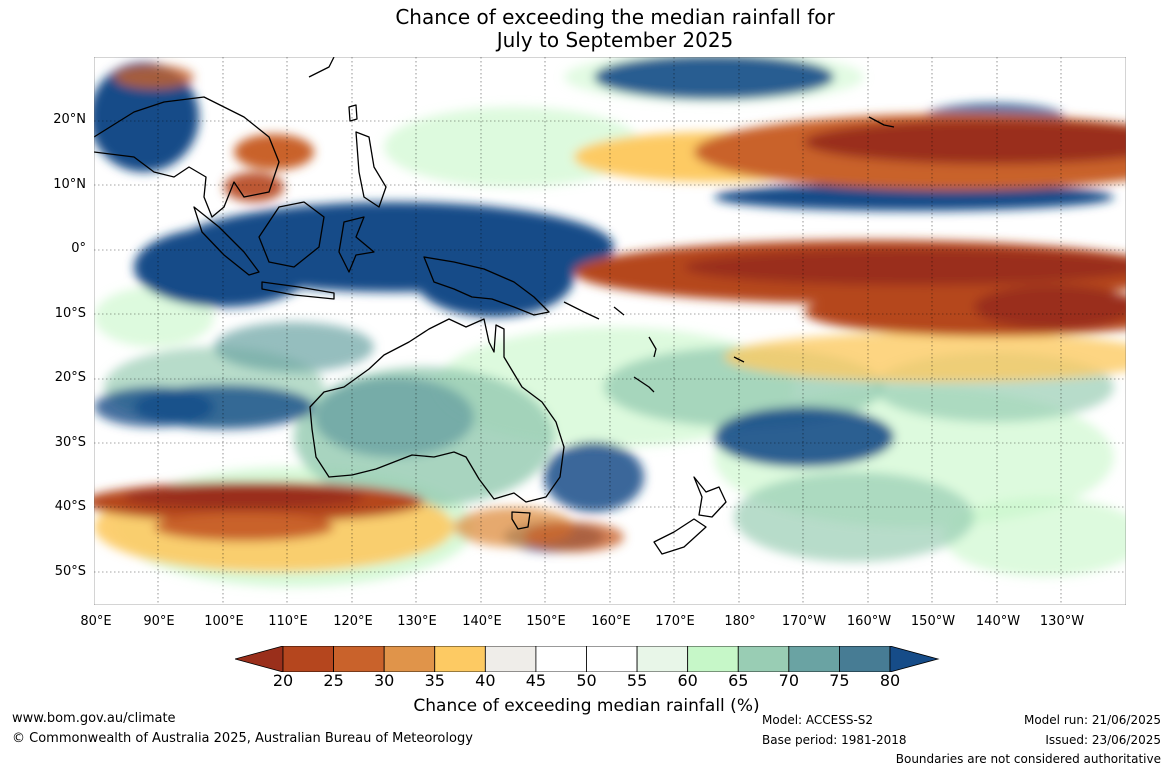 Image resolution: width=1173 pixels, height=770 pixels. What do you see at coordinates (288, 621) in the screenshot?
I see `lon-label-110e: 110°E` at bounding box center [288, 621].